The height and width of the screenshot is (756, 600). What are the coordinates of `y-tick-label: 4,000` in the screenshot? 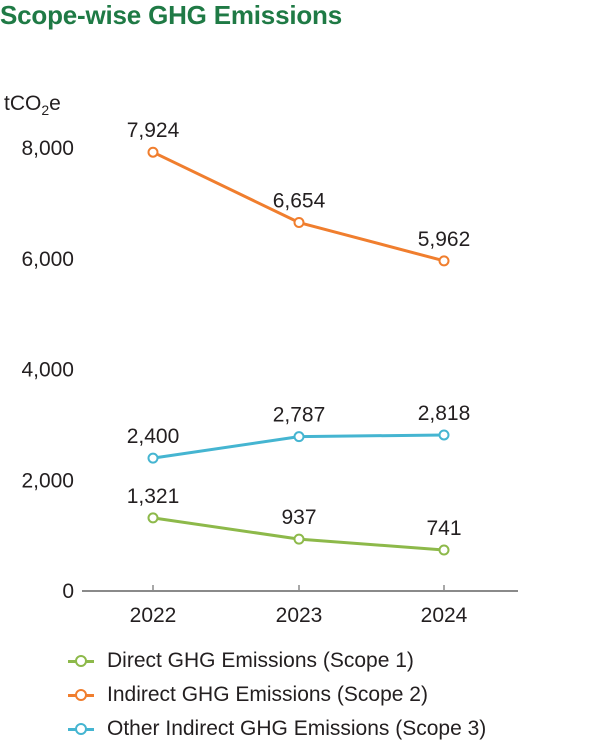 It's located at (47, 370).